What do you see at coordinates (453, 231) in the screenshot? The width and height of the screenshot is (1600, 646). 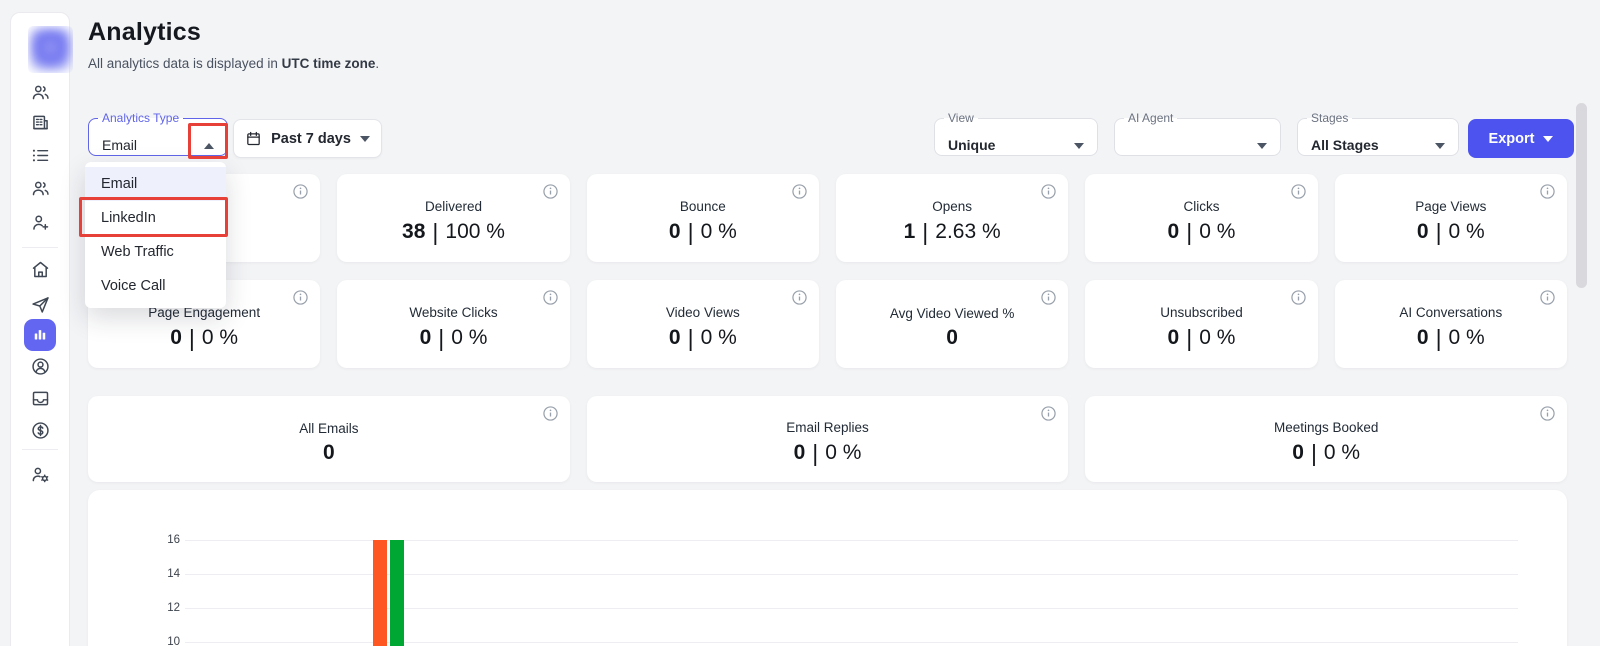 I see `metric-value: 38 | 100 %` at bounding box center [453, 231].